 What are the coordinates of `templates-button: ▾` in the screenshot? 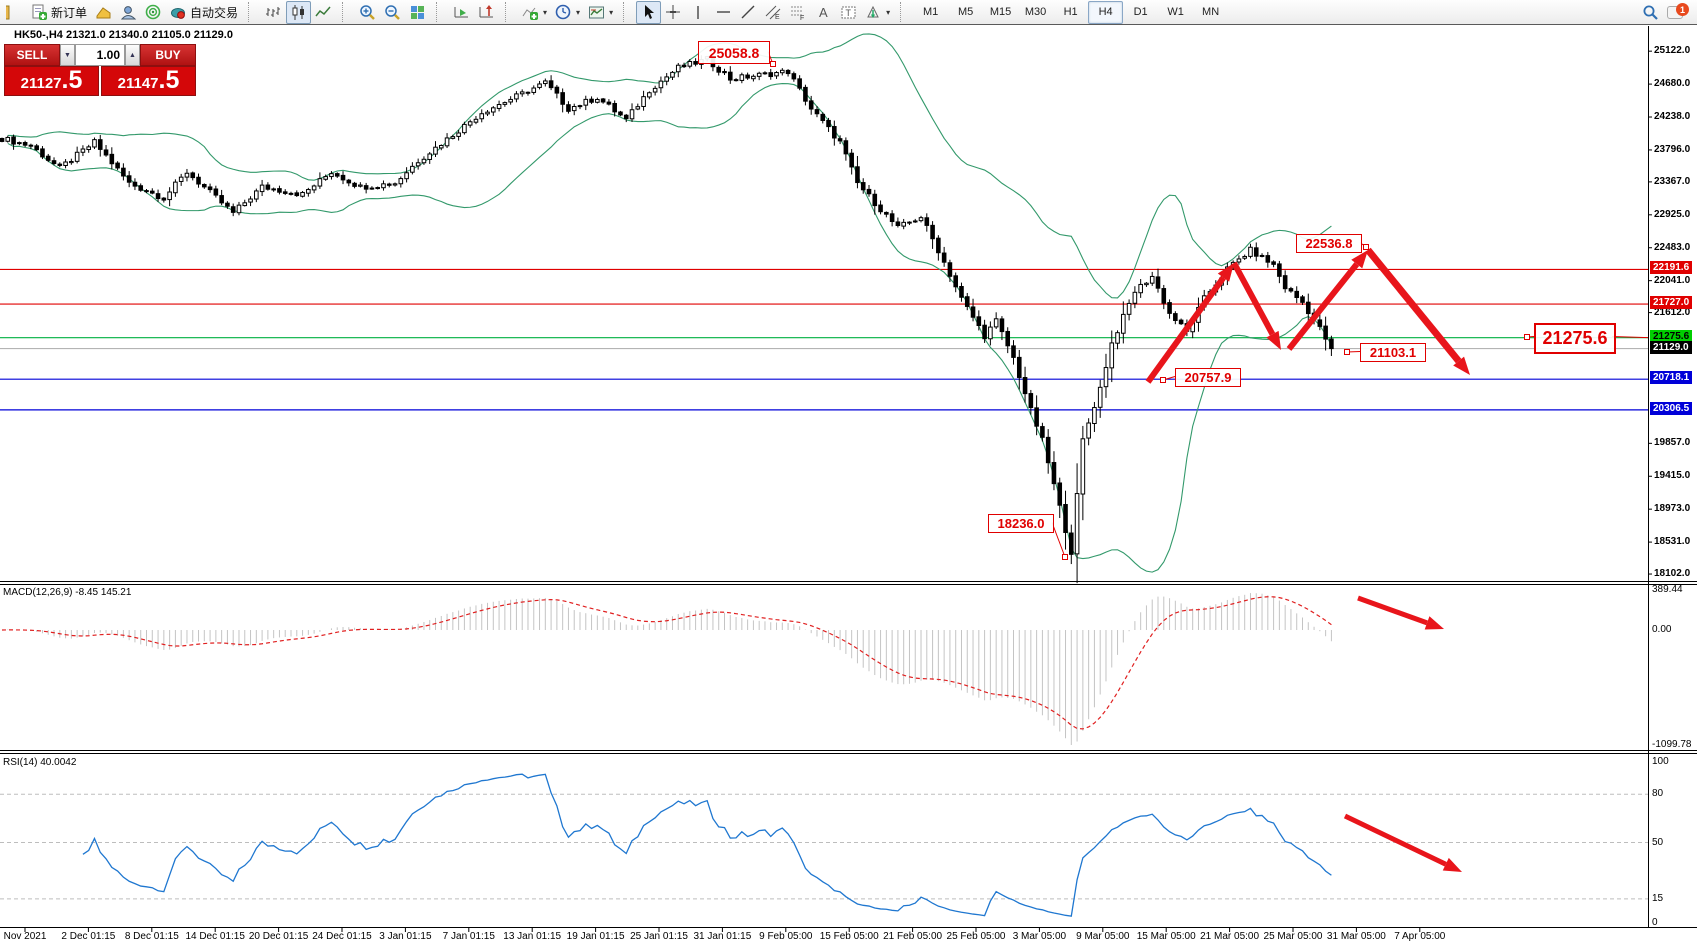 It's located at (600, 12).